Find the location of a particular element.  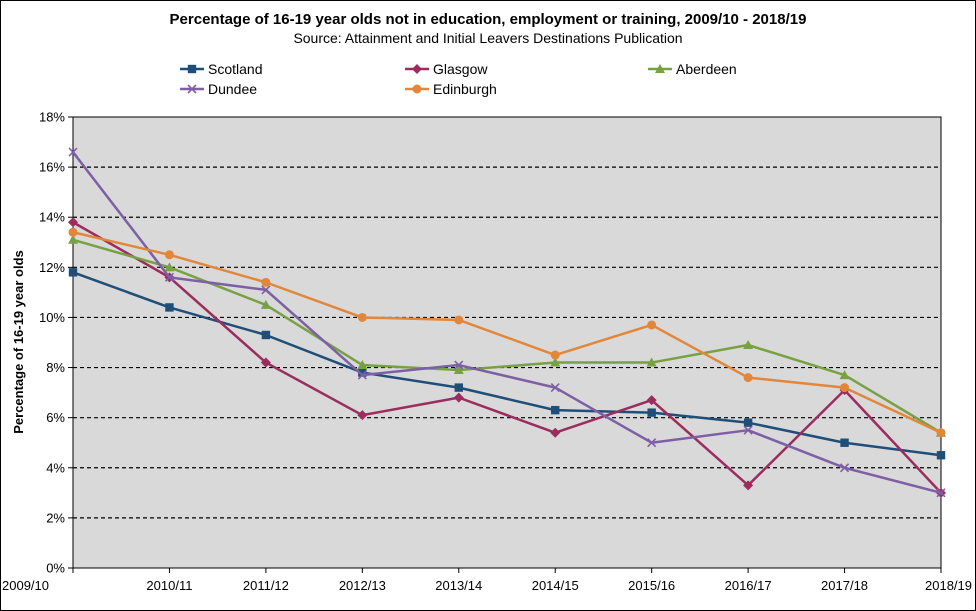

legend-label-dundee: Dundee is located at coordinates (232, 89).